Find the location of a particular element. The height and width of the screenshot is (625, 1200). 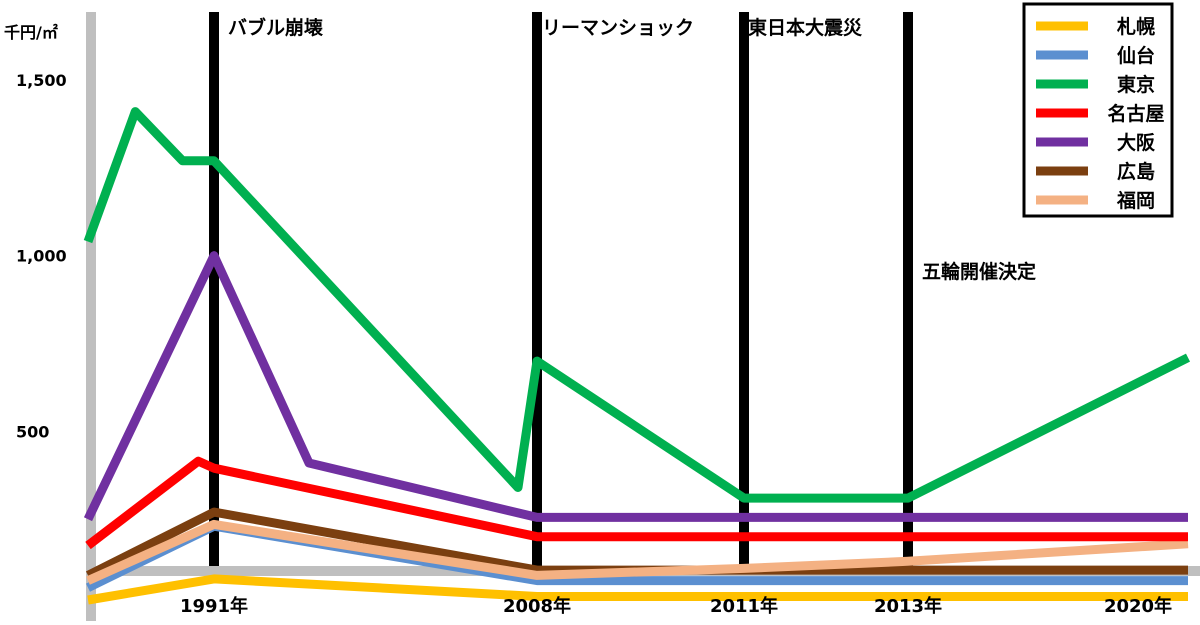

event-label: リーマンショック is located at coordinates (618, 28).